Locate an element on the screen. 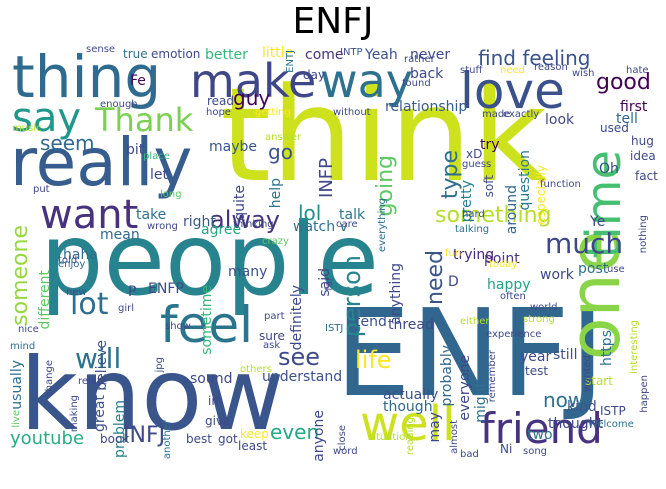  cloud-word: Ye is located at coordinates (598, 222).